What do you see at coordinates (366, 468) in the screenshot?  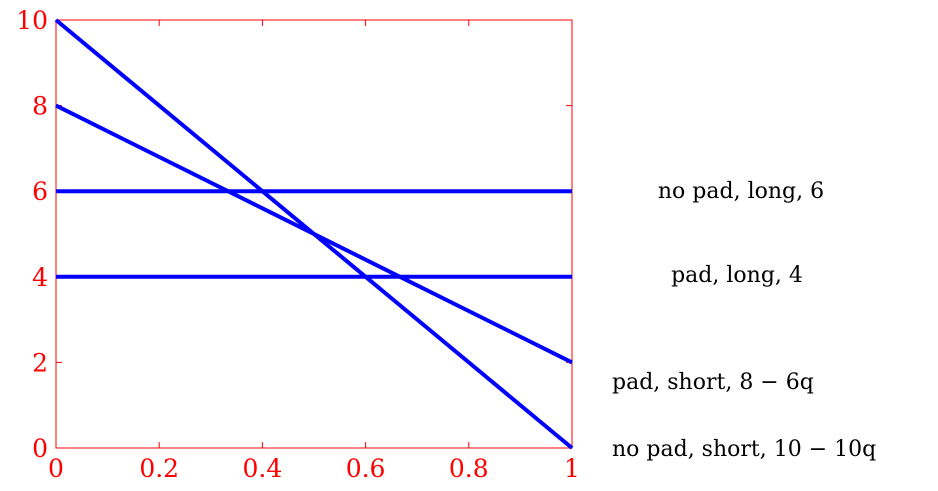 I see `x-tick-label: 0.6` at bounding box center [366, 468].